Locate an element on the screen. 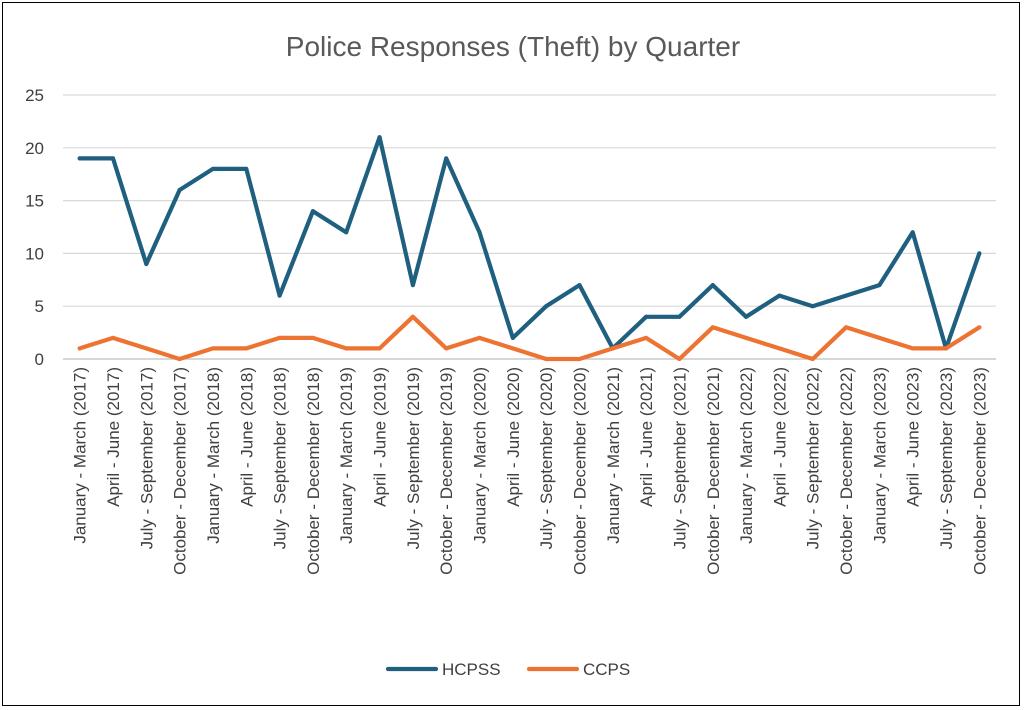 The height and width of the screenshot is (710, 1024). x-tick-label: April - June (2018) is located at coordinates (246, 437).